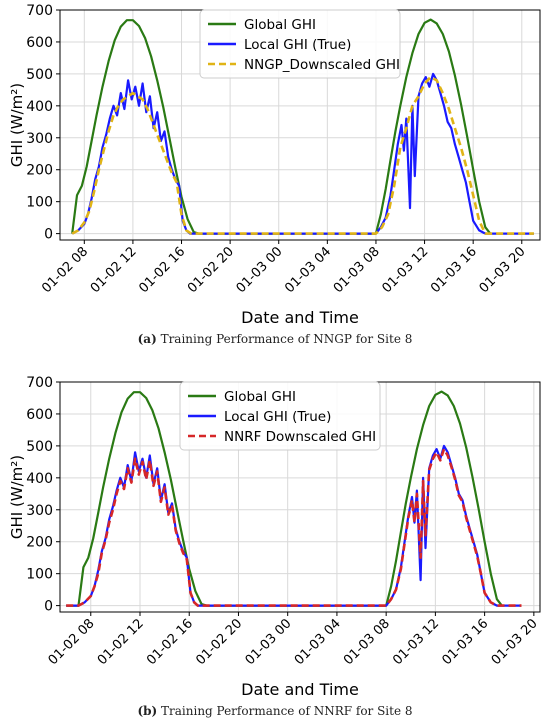  What do you see at coordinates (285, 711) in the screenshot?
I see `caption-b-text: Training Performance of NNRF for Site 8` at bounding box center [285, 711].